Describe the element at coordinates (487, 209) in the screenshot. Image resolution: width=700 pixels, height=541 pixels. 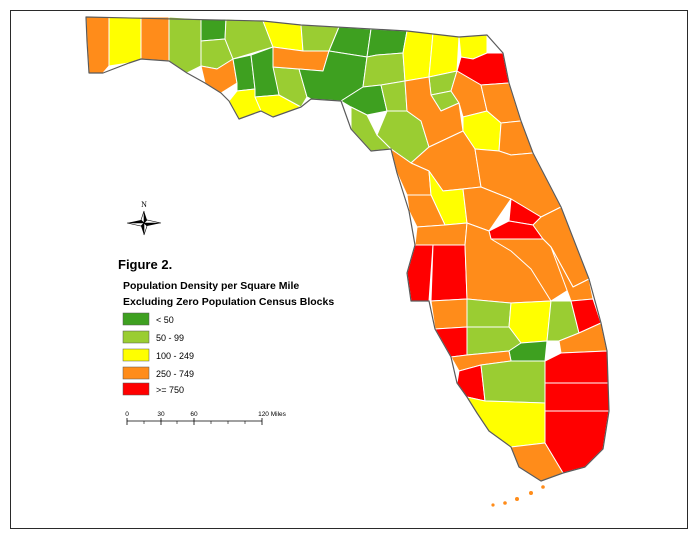
I see `county-lake` at that location.